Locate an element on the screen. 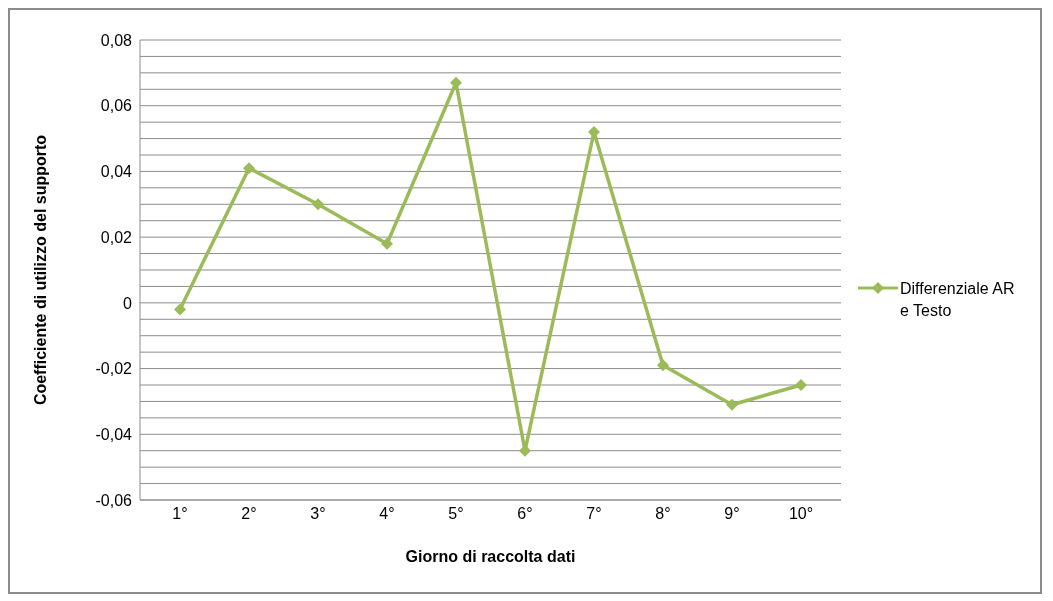  x-tick-label: 3° is located at coordinates (318, 514).